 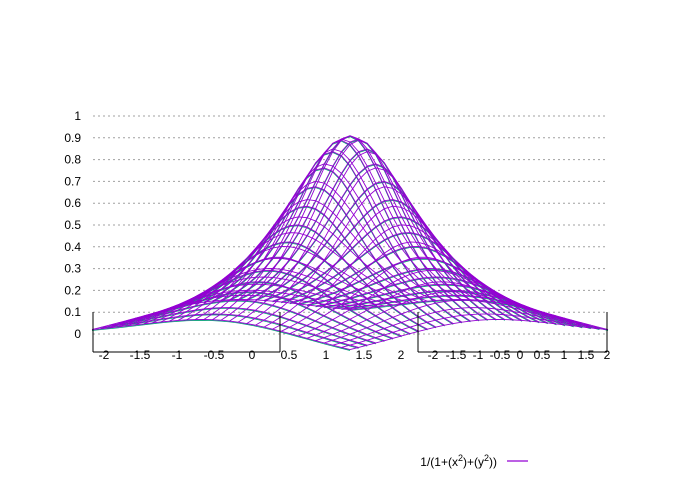 What do you see at coordinates (177, 355) in the screenshot?
I see `x-tick-label: -1` at bounding box center [177, 355].